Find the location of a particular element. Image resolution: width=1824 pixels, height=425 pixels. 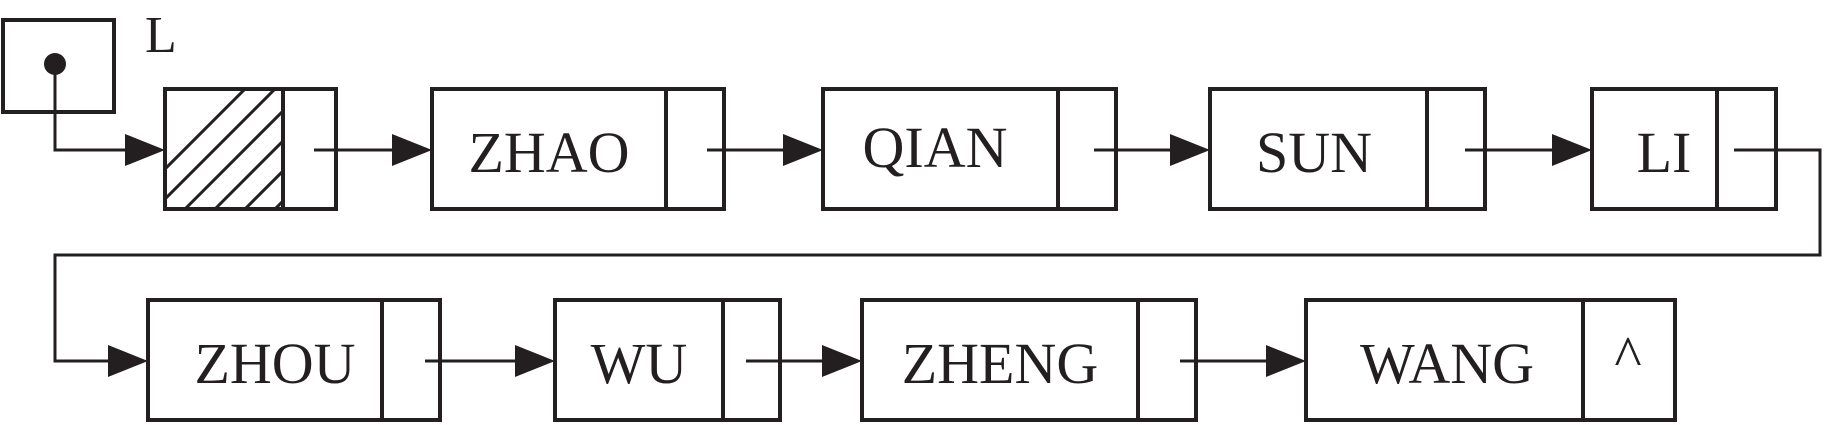

node-zhao: ZHAO is located at coordinates (578, 149).